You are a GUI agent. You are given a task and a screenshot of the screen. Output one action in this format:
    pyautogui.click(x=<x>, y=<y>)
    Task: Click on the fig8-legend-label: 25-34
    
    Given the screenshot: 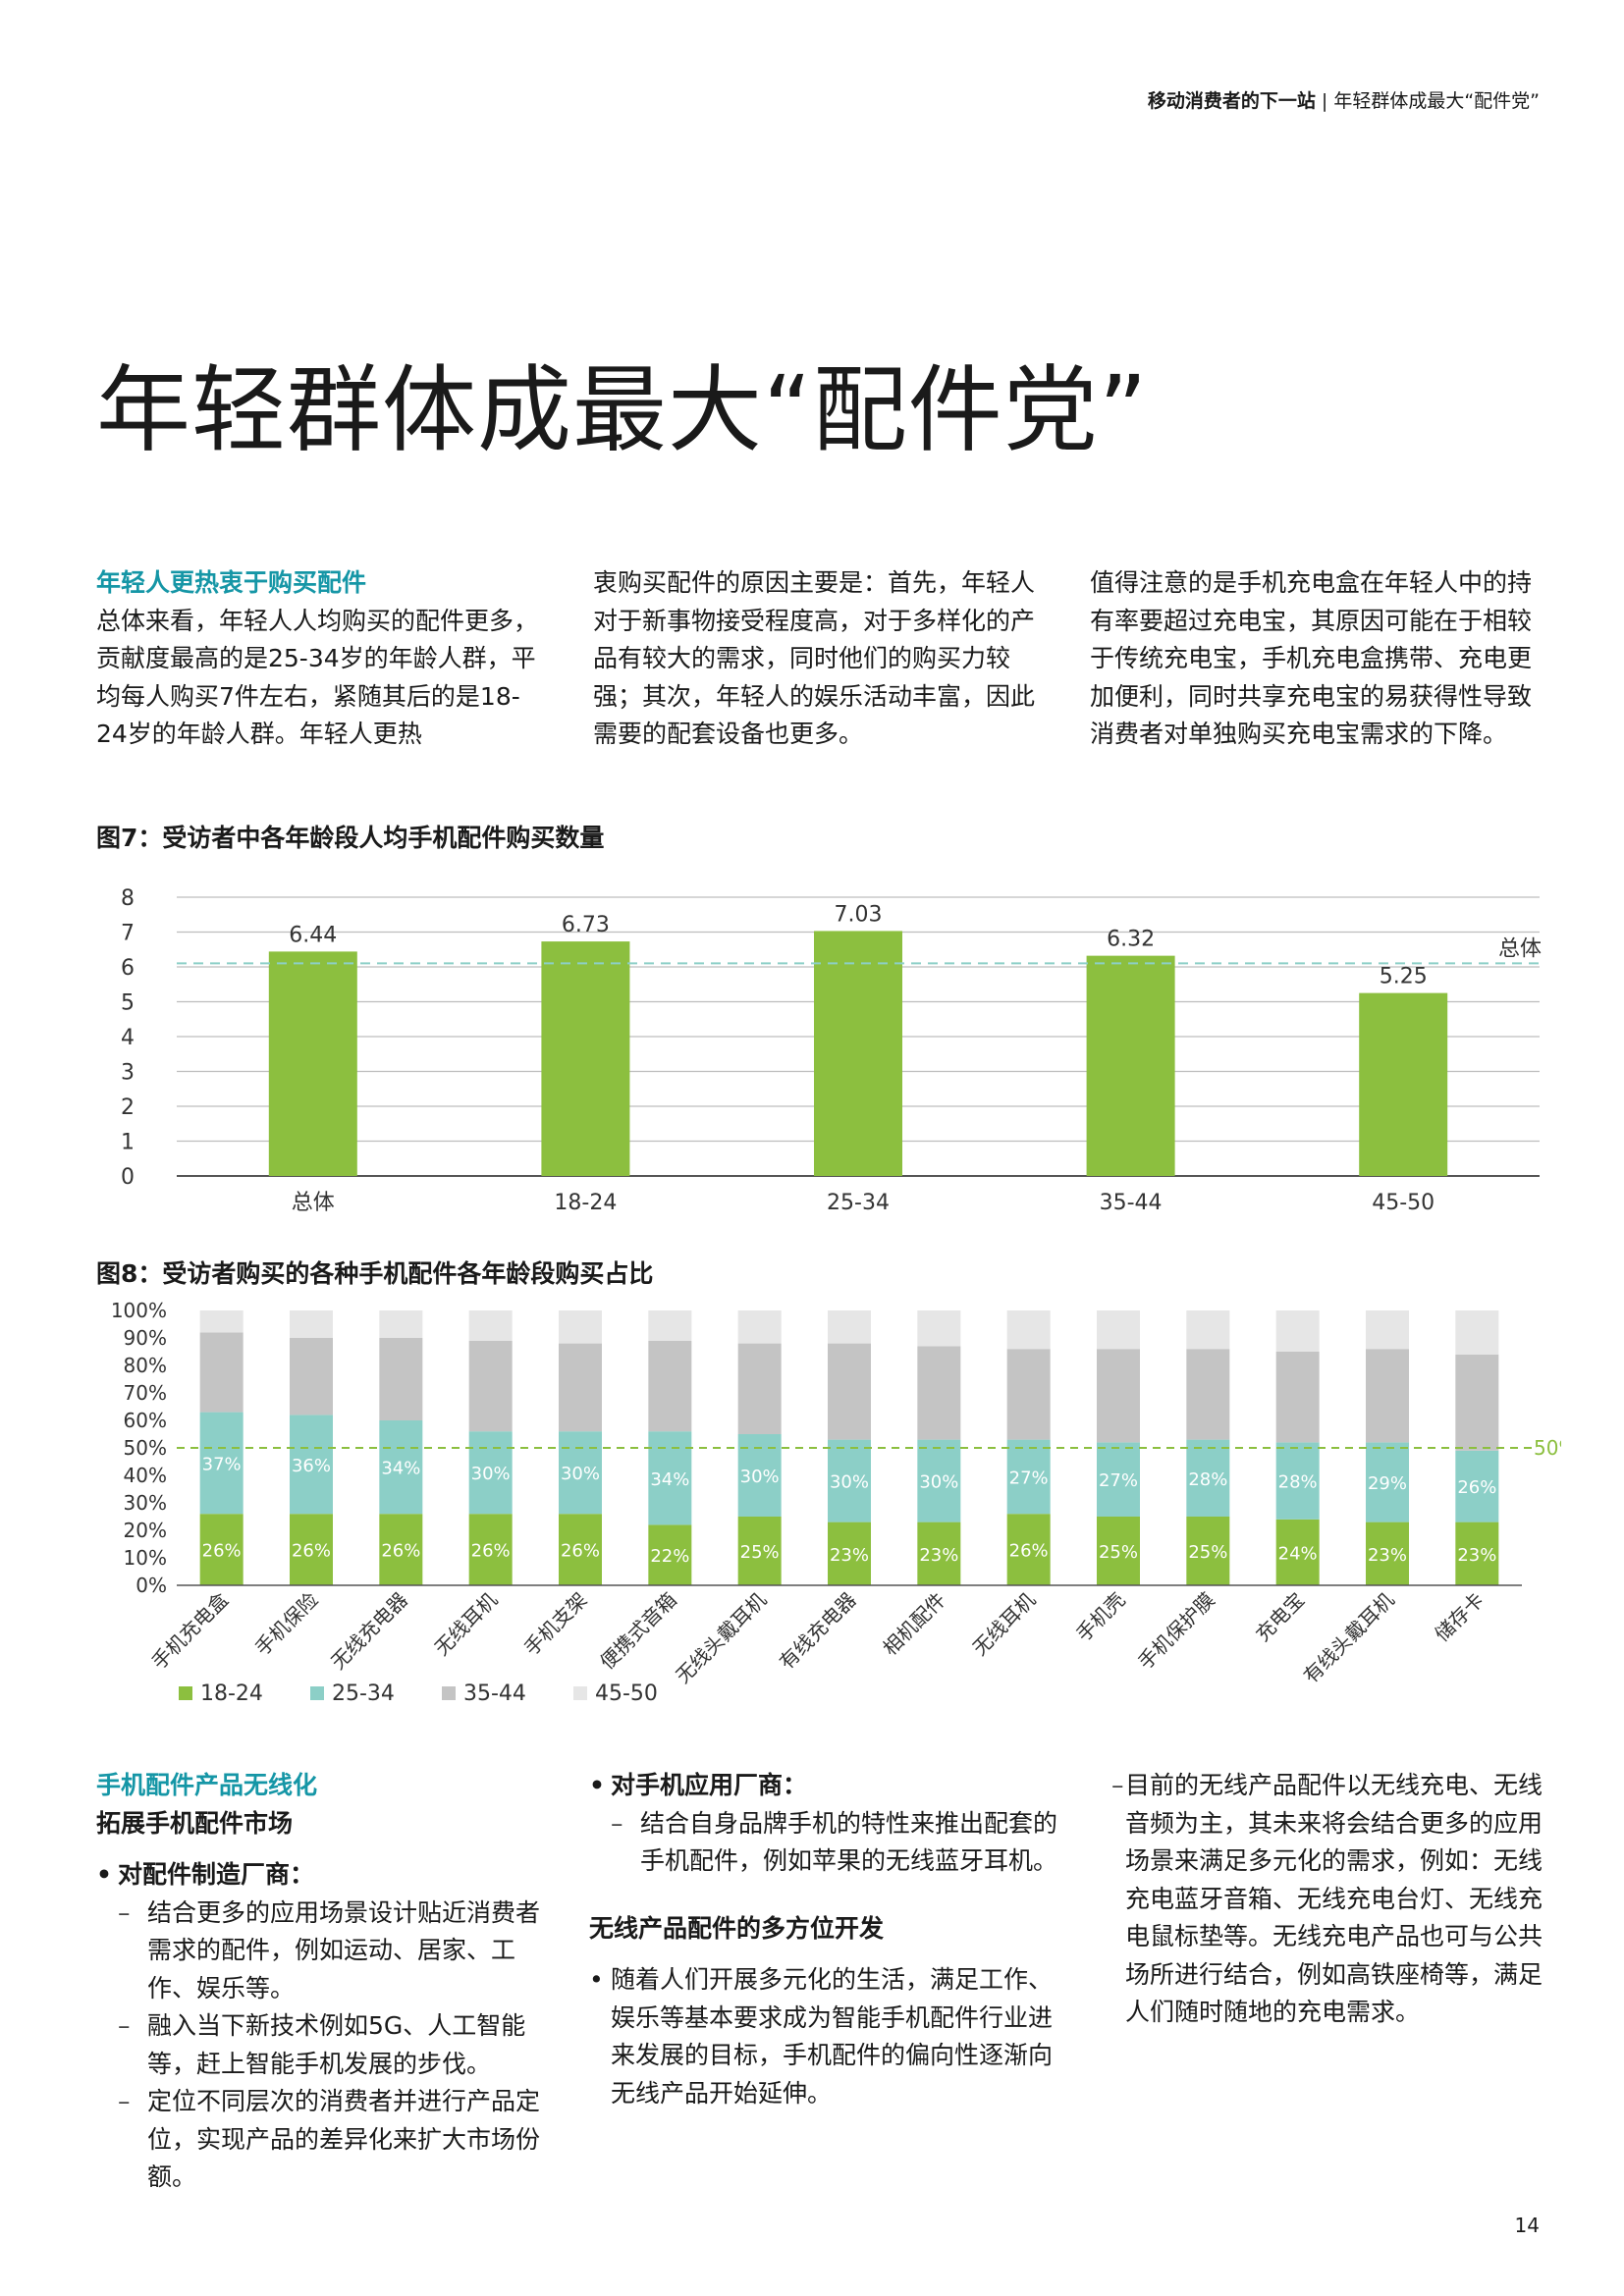 What is the action you would take?
    pyautogui.click(x=363, y=1694)
    